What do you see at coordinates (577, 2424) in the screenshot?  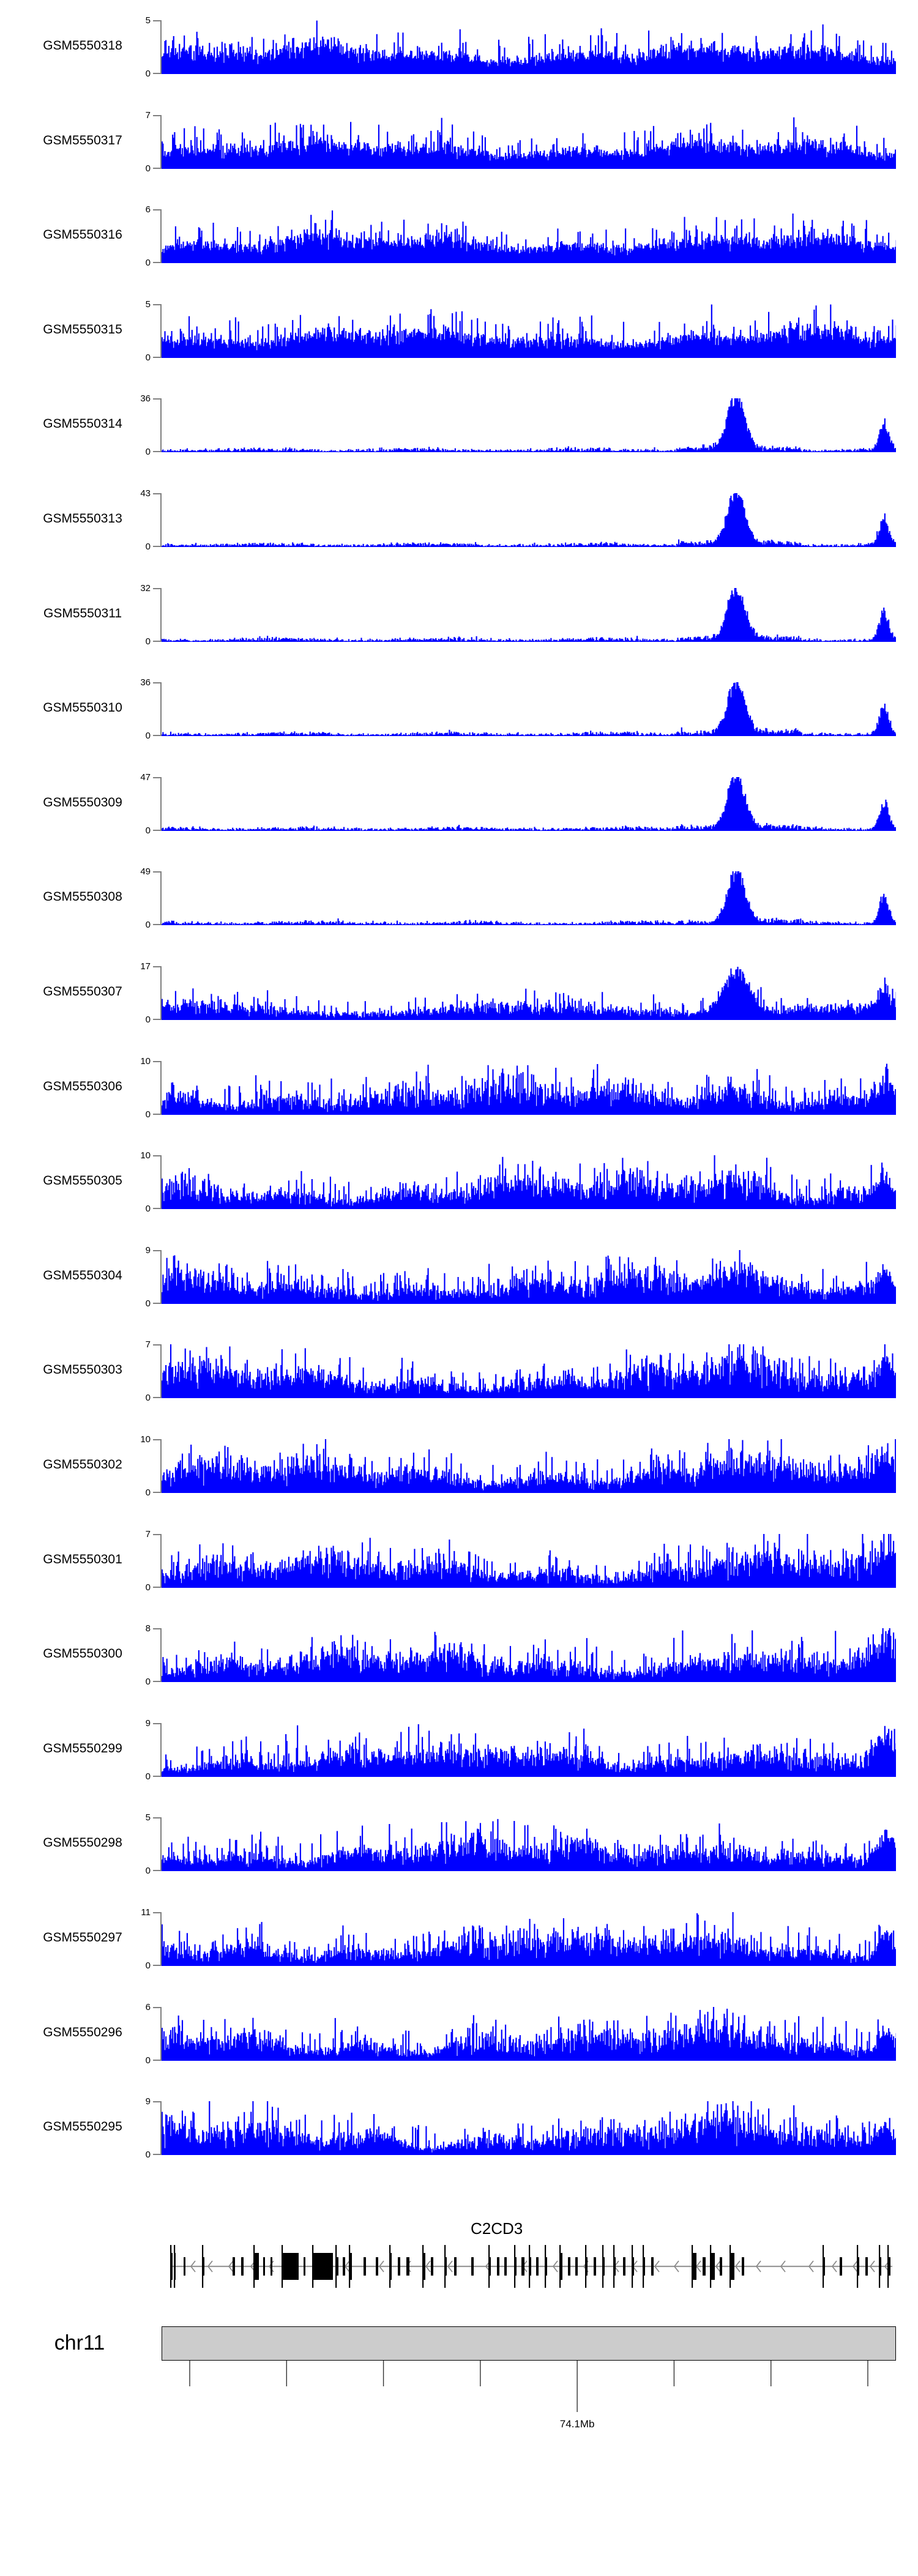 I see `coordinate-position-label: 74.1Mb` at bounding box center [577, 2424].